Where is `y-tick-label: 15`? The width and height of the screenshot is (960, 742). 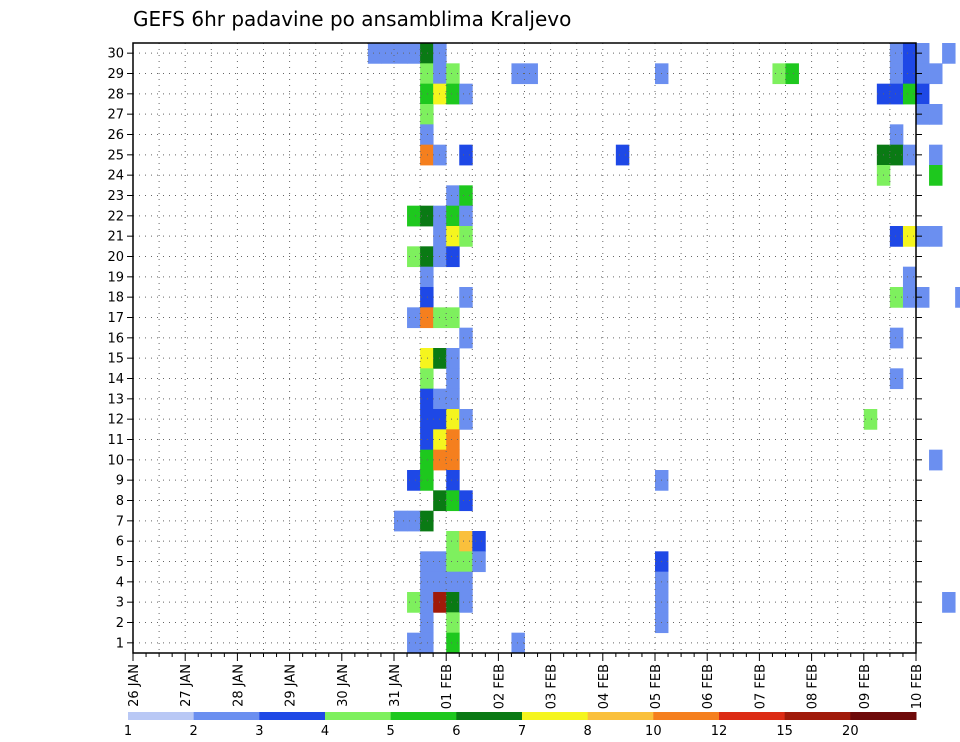 y-tick-label: 15 is located at coordinates (115, 359).